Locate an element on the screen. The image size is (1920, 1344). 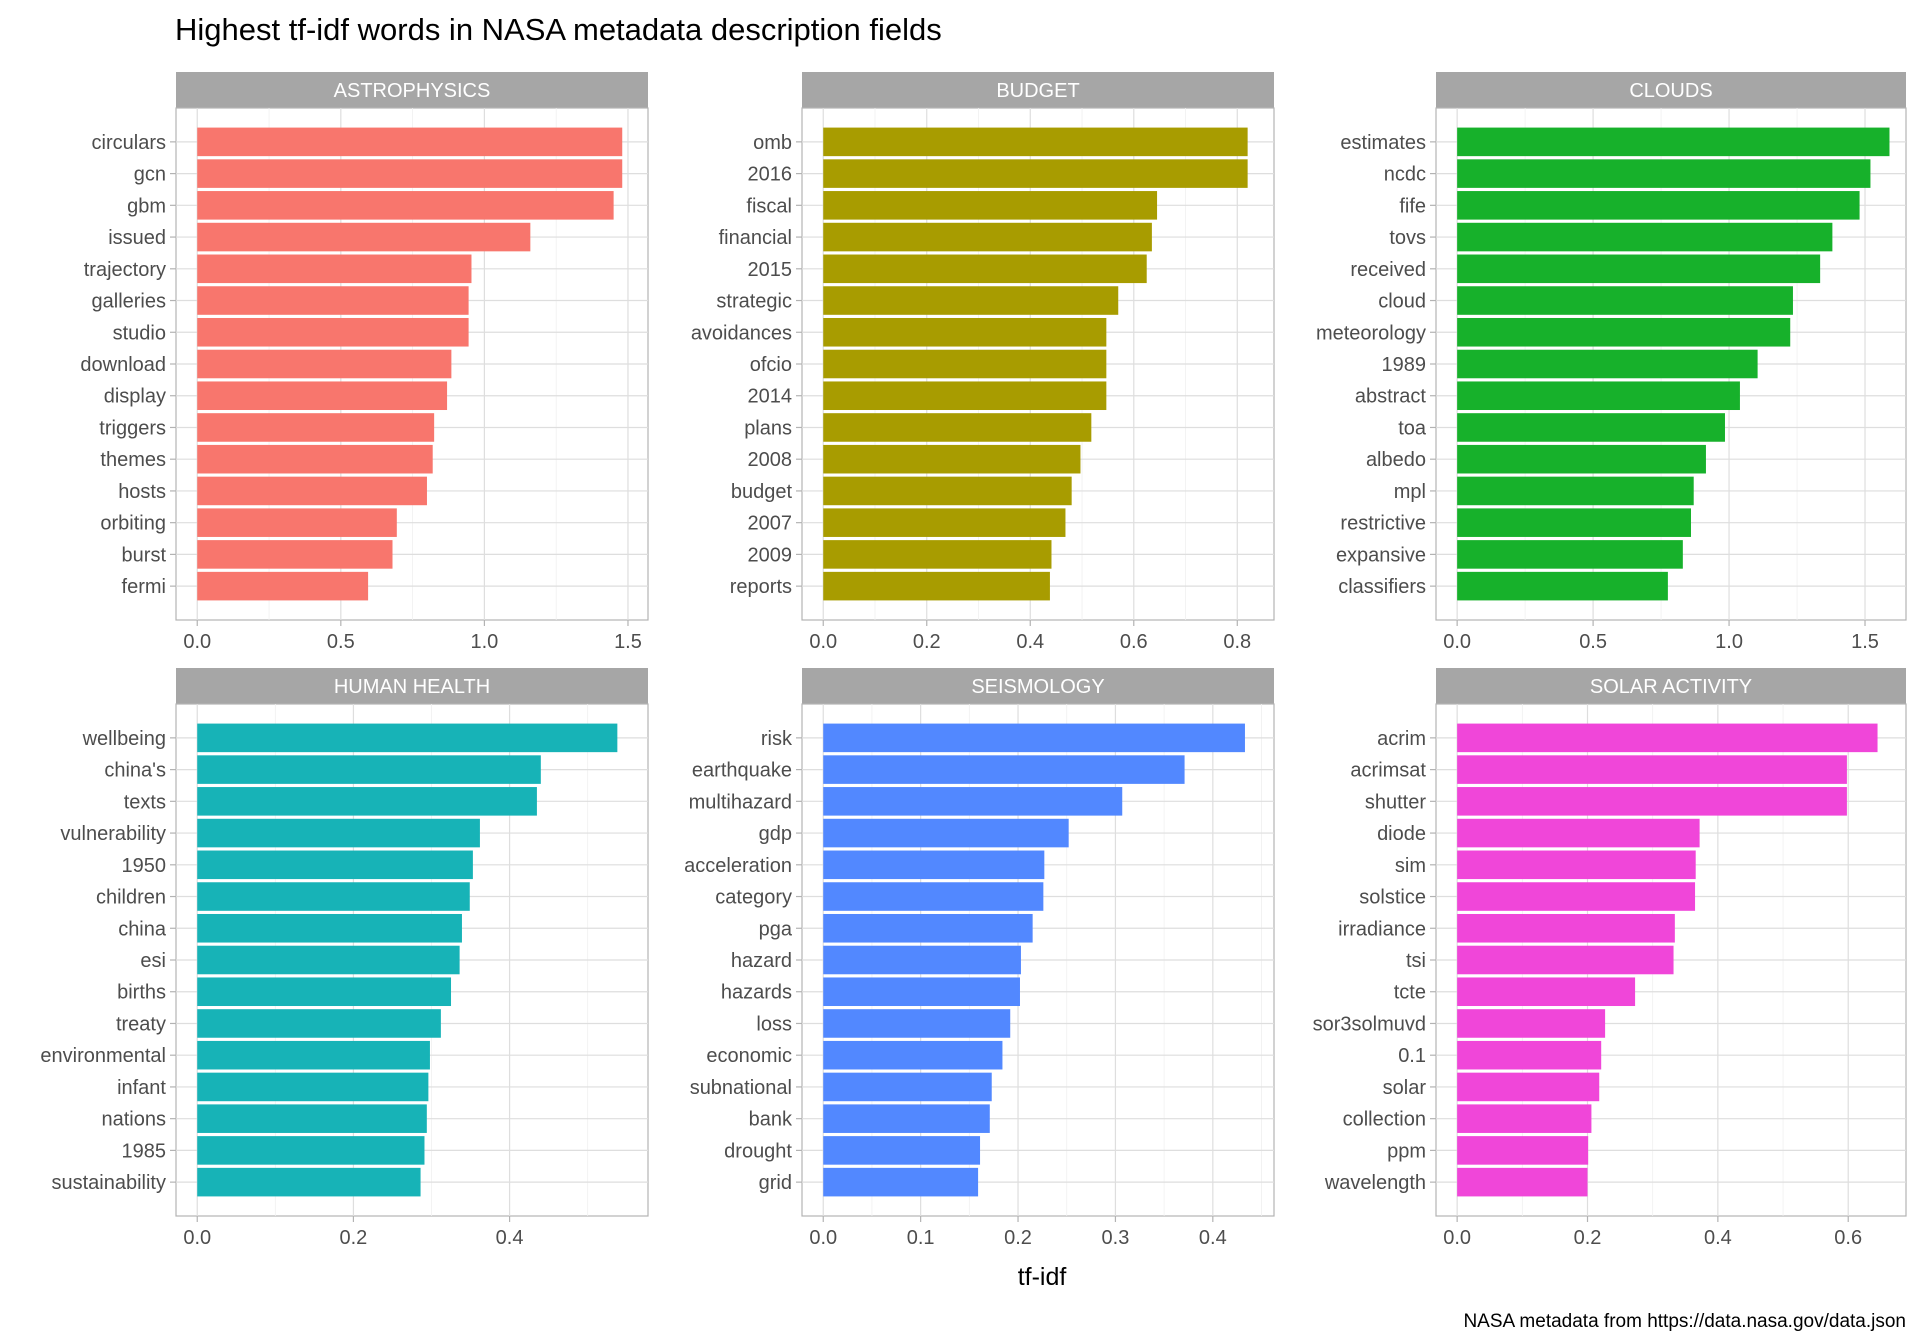
y-tick-label: children is located at coordinates (131, 898).